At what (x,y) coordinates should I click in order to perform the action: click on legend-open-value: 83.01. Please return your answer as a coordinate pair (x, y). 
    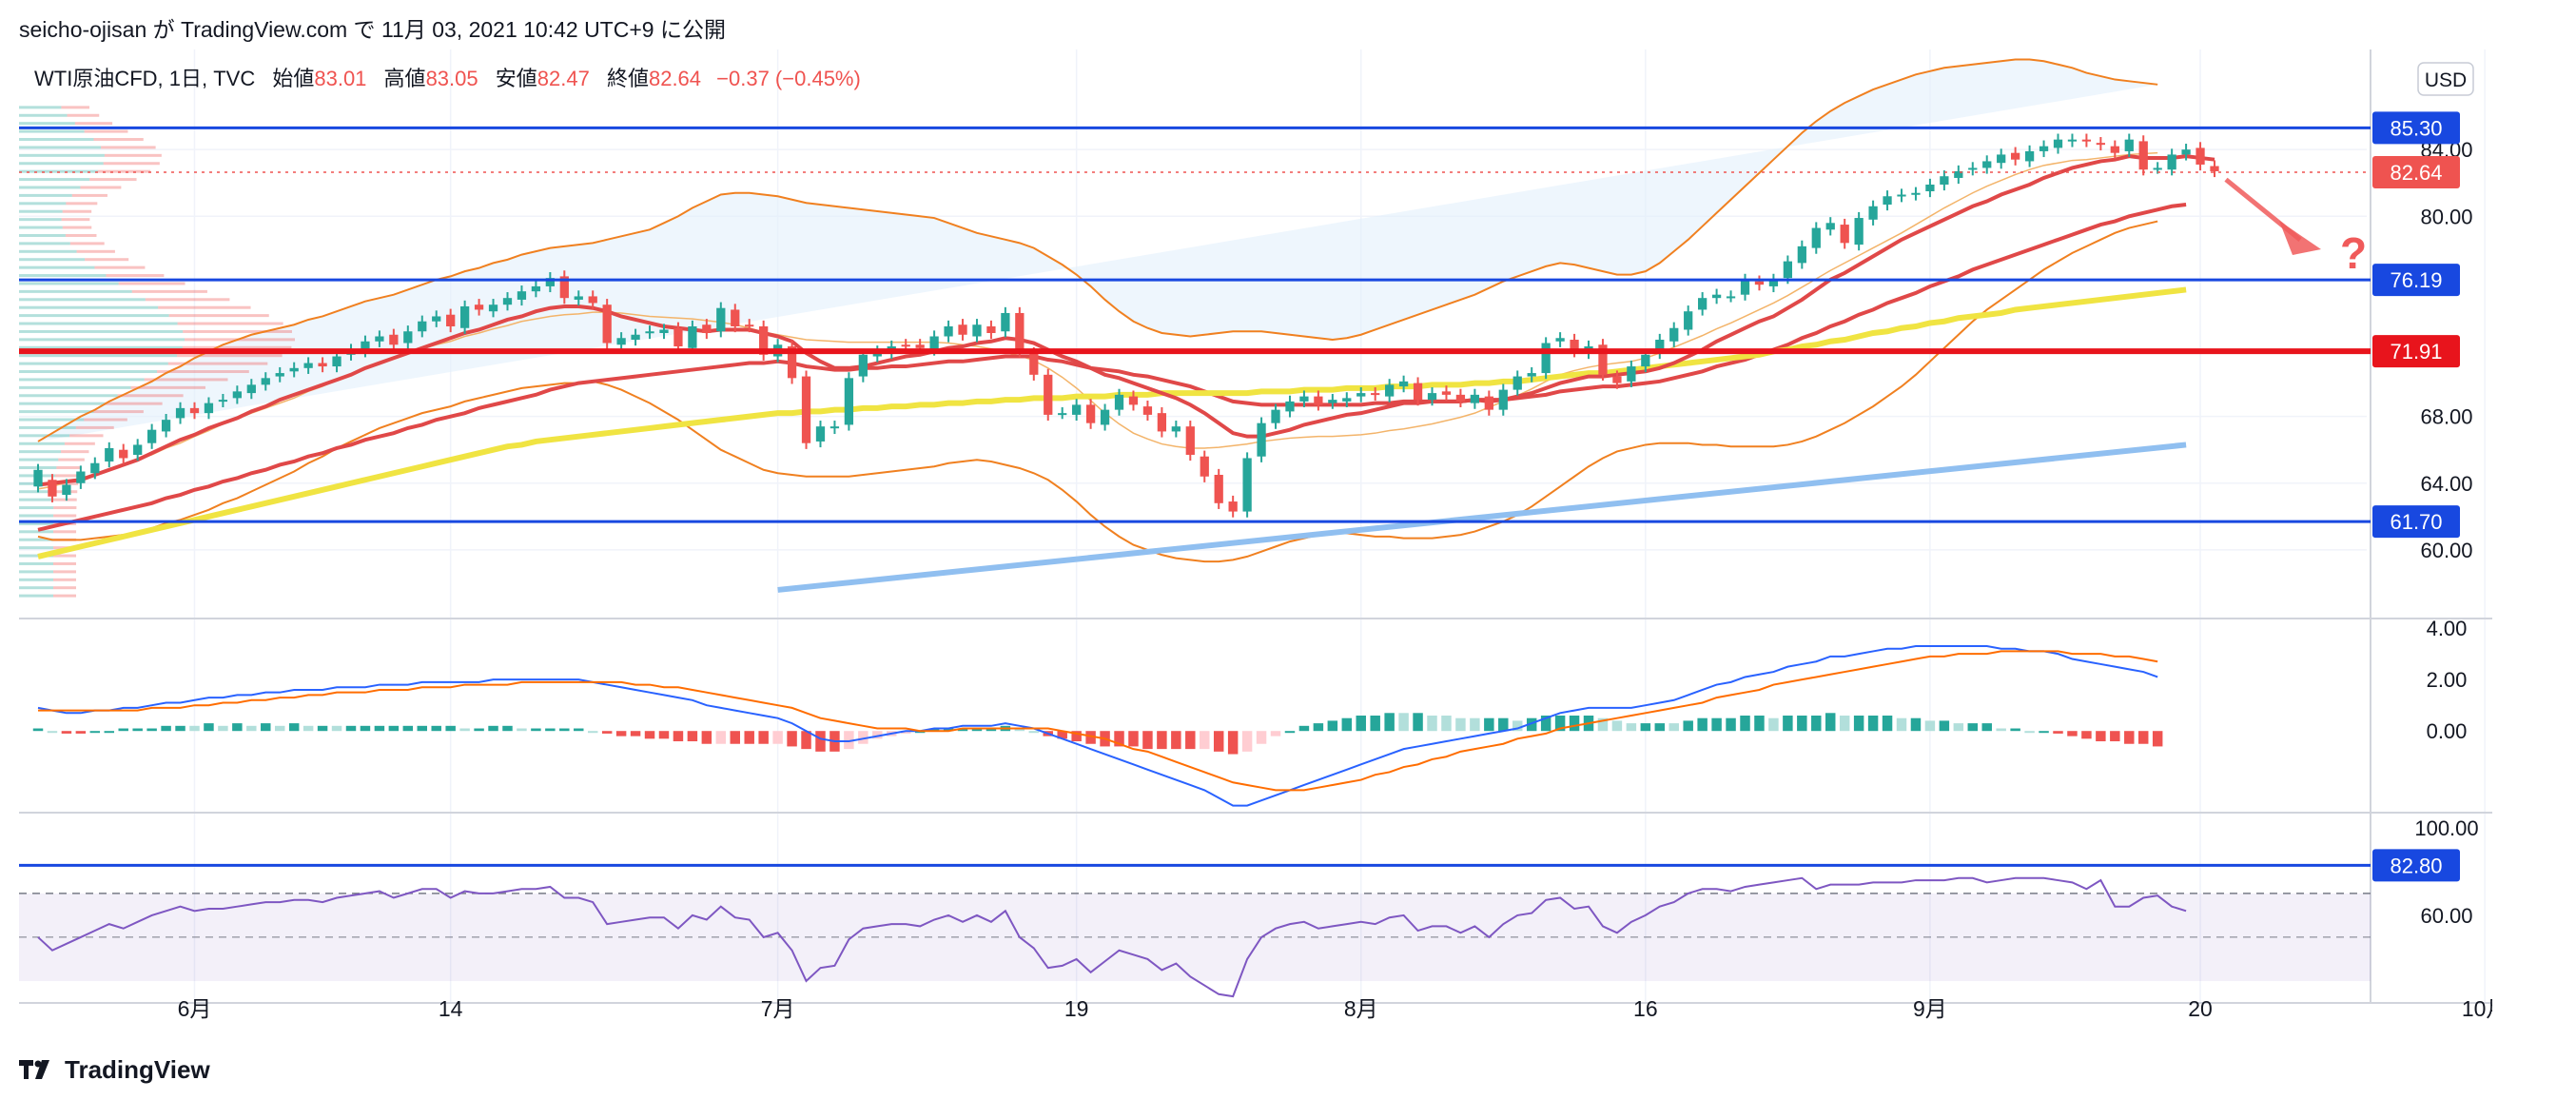
    Looking at the image, I should click on (340, 78).